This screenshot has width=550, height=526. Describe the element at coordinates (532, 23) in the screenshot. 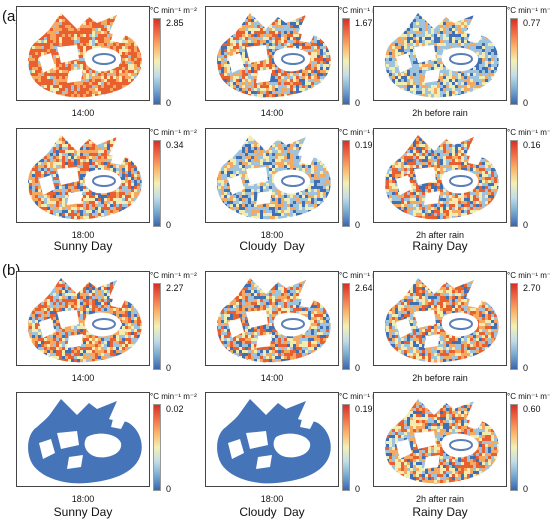

I see `colorbar-max: 0.77` at that location.